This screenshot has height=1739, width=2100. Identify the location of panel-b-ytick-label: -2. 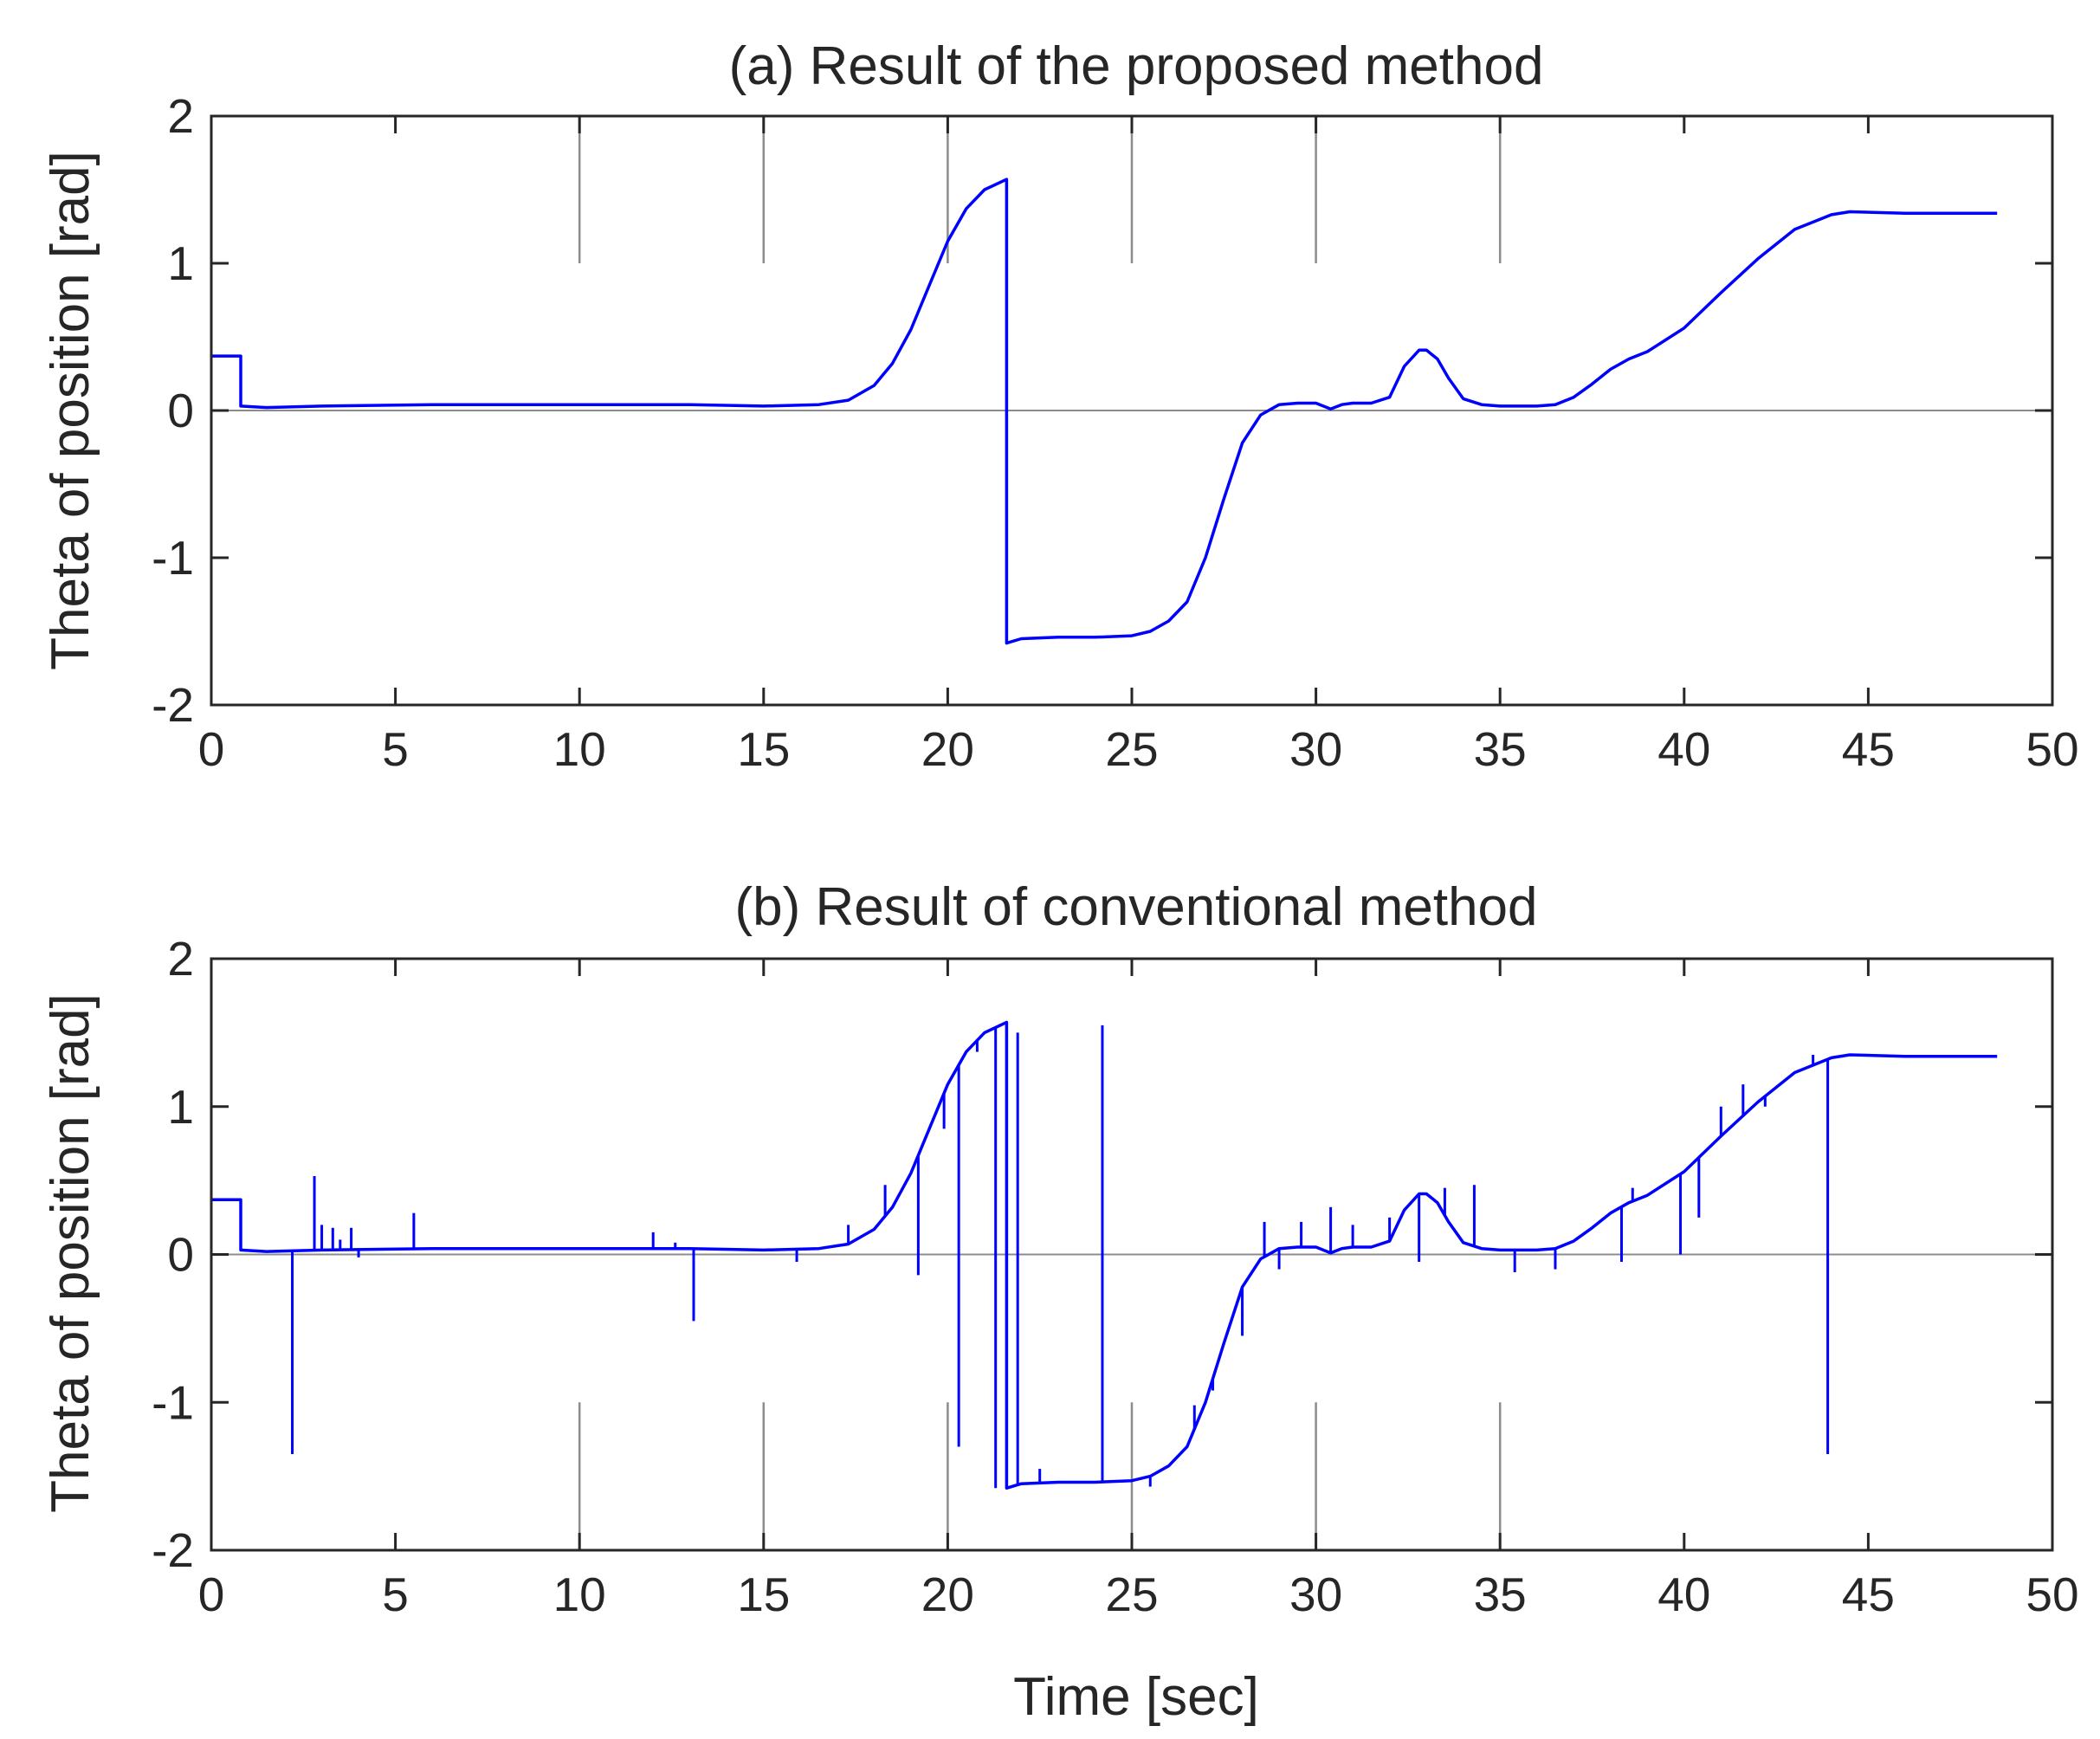
(173, 1550).